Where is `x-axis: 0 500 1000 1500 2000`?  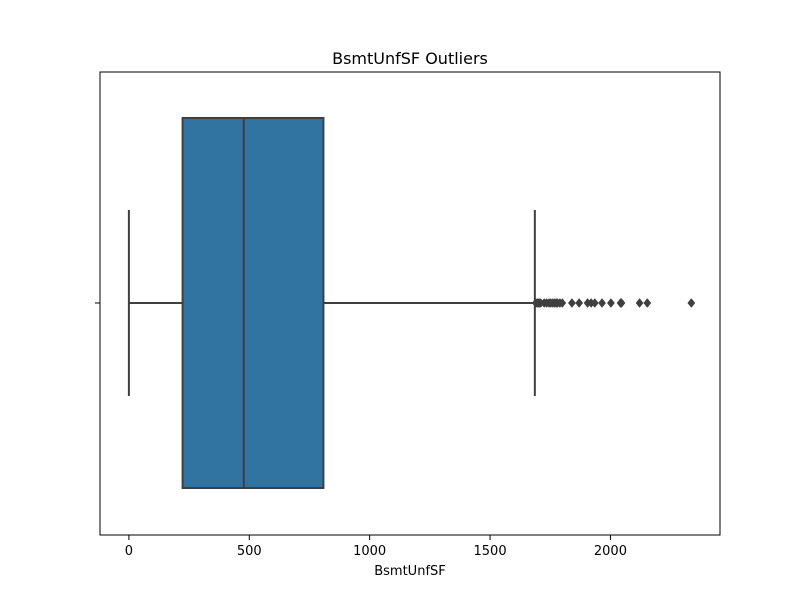
x-axis: 0 500 1000 1500 2000 is located at coordinates (376, 547).